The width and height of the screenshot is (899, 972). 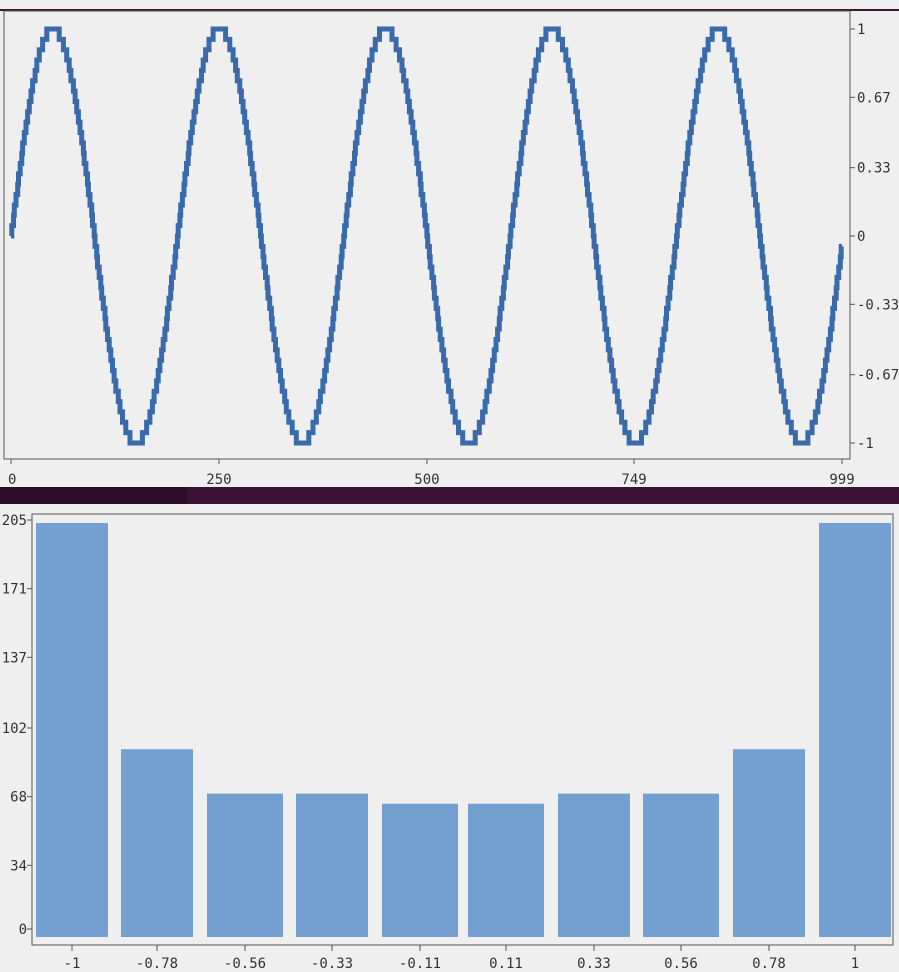 I want to click on line-x-tick-label: 749, so click(x=633, y=479).